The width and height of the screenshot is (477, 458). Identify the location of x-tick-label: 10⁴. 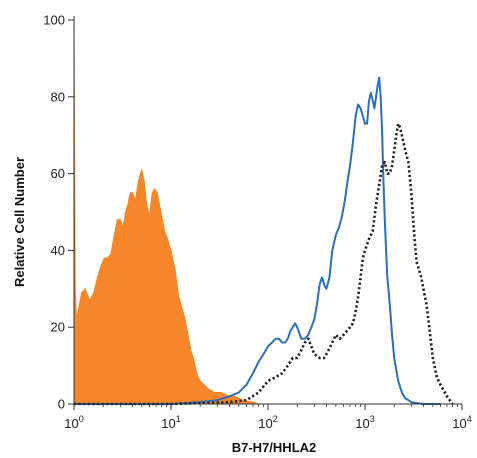
(461, 422).